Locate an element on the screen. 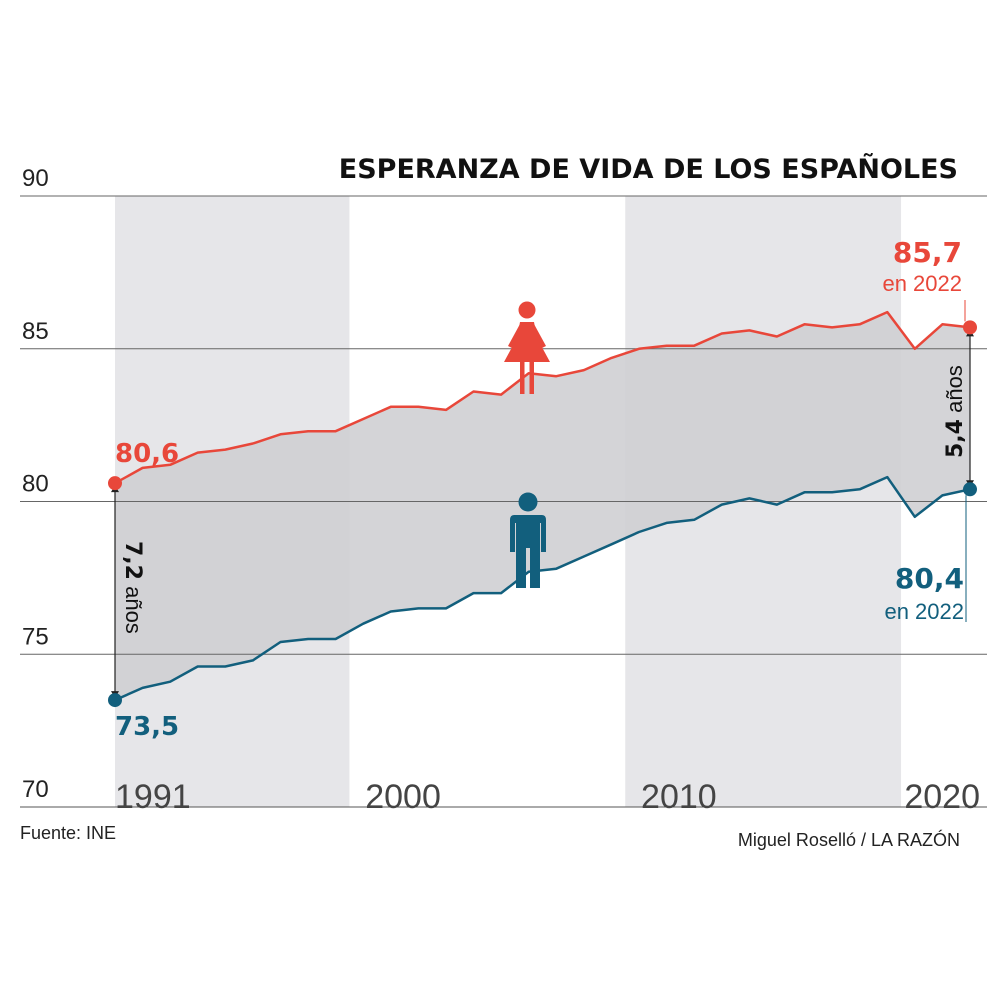 Image resolution: width=1008 pixels, height=1000 pixels. x-tick-labels: 1991 2000 2010 2020 is located at coordinates (547, 797).